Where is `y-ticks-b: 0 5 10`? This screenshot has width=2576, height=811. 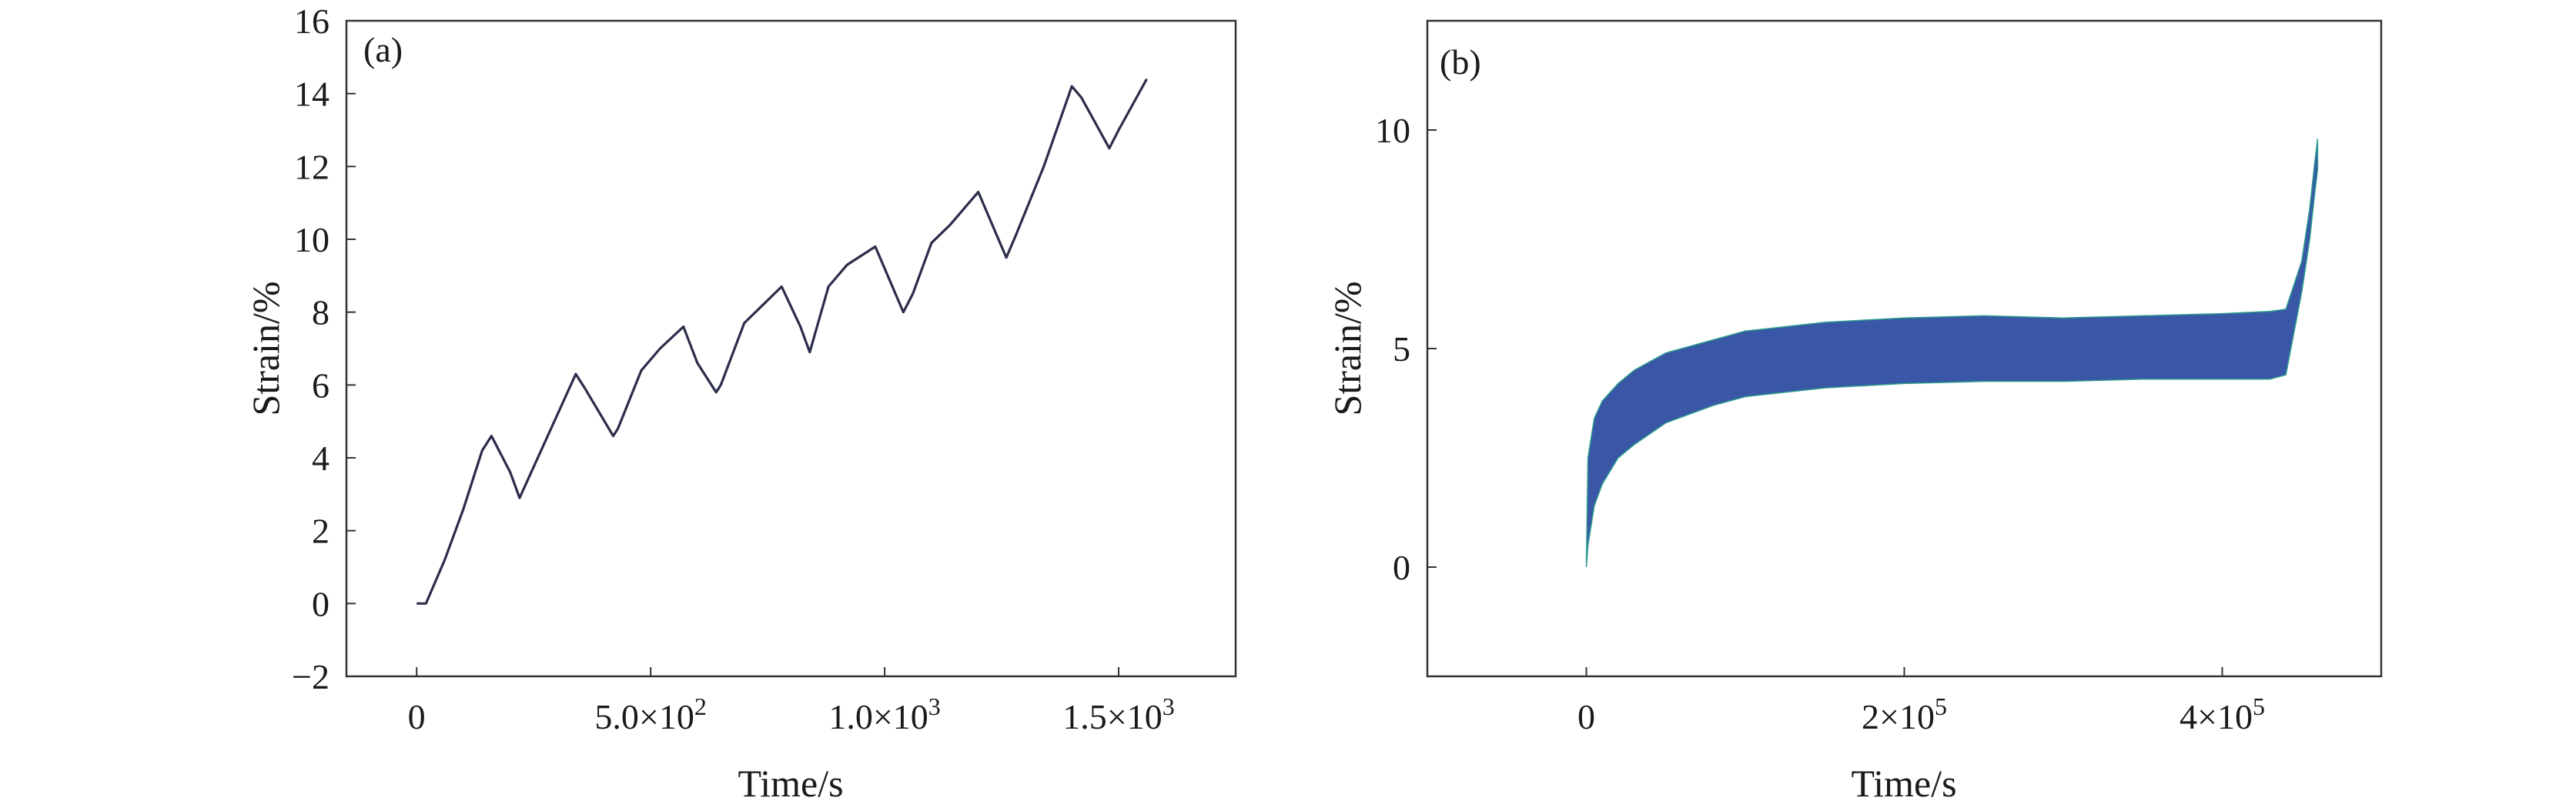
y-ticks-b: 0 5 10 is located at coordinates (1406, 349).